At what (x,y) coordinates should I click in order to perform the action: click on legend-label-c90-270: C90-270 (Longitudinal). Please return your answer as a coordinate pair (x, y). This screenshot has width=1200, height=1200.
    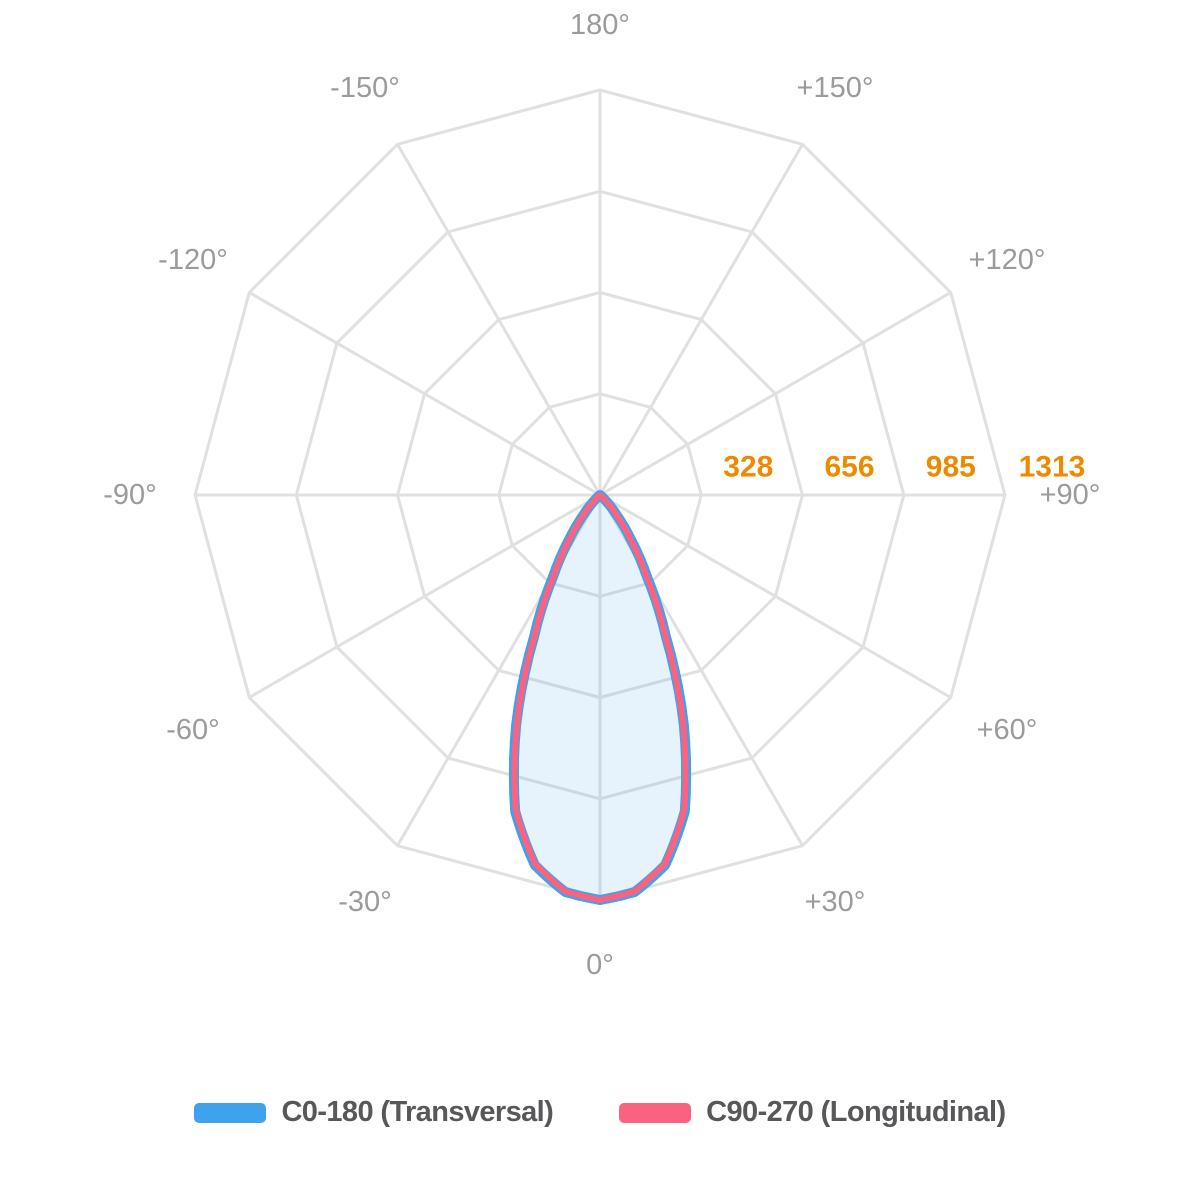
    Looking at the image, I should click on (856, 1112).